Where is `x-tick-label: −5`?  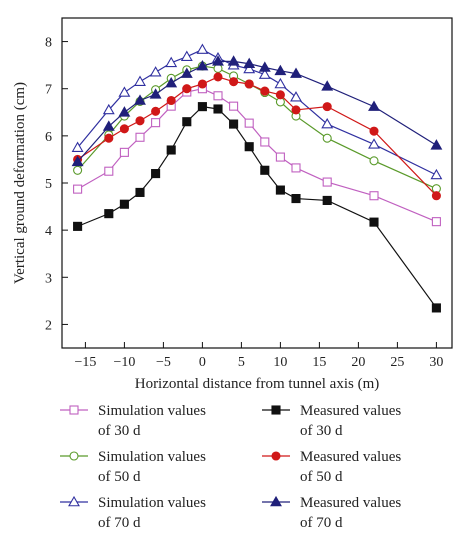
x-tick-label: −5 is located at coordinates (163, 362).